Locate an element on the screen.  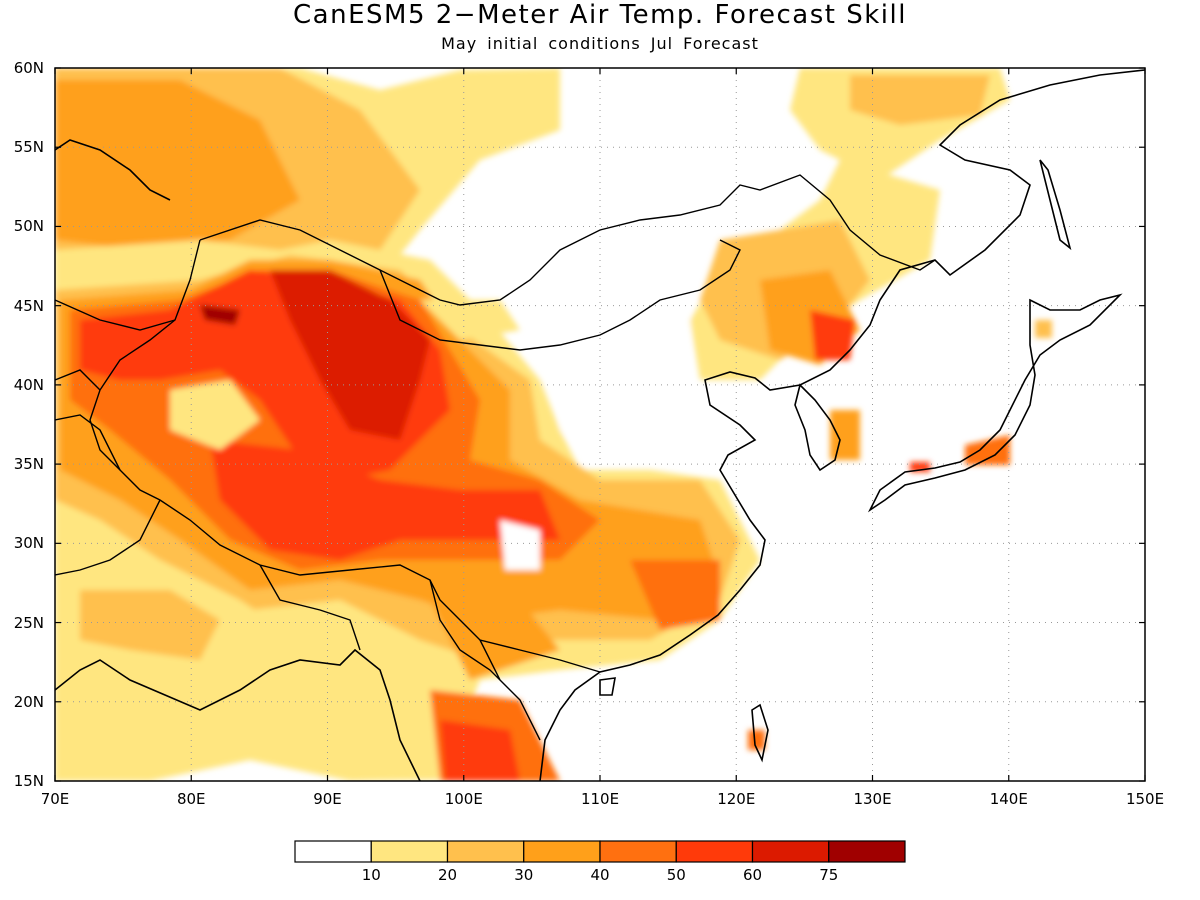
colorbar-label: 10 is located at coordinates (371, 875).